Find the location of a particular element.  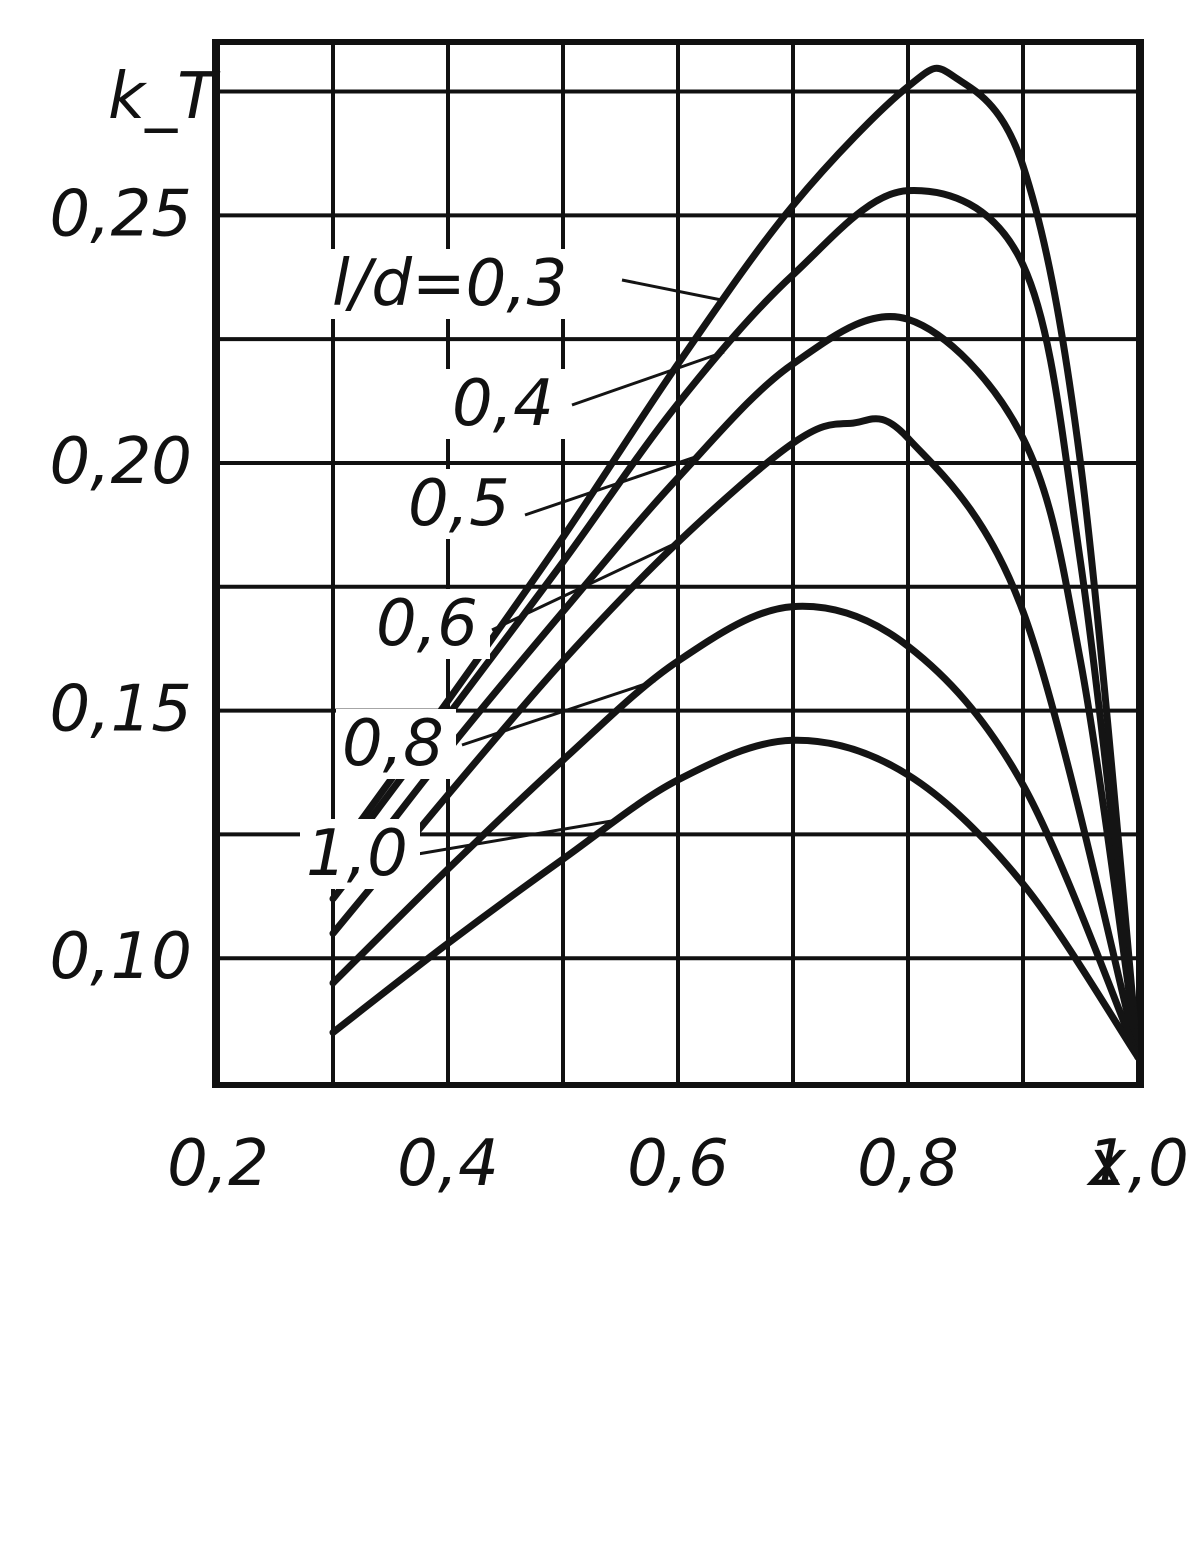

x-tick-label: 0,8 is located at coordinates (908, 1164).